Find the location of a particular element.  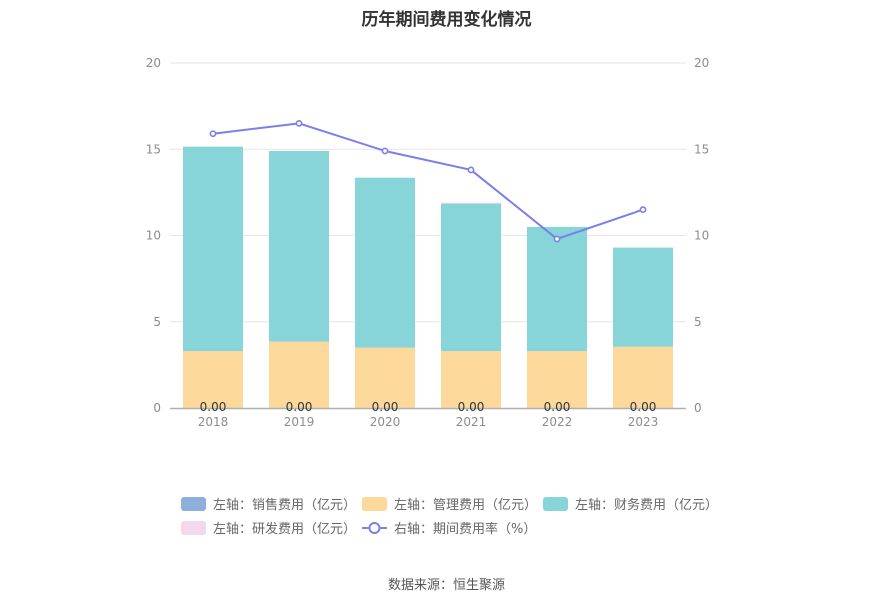

legend-item: 左轴：财务费用（亿元） is located at coordinates (630, 503).